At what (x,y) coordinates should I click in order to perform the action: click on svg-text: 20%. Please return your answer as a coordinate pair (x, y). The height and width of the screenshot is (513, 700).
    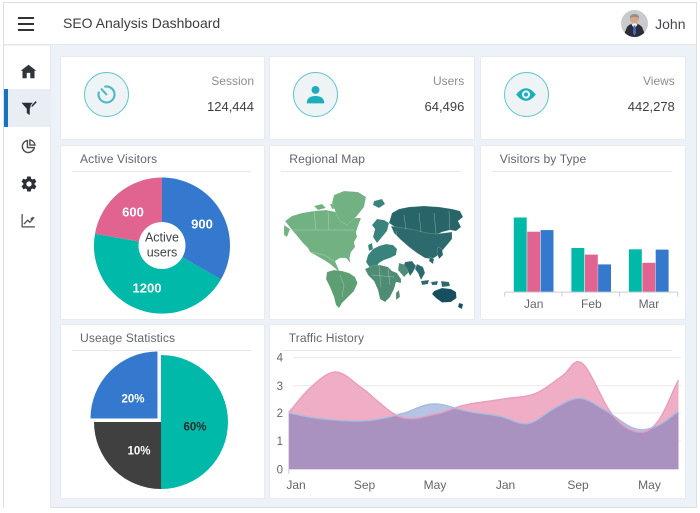
    Looking at the image, I should click on (132, 400).